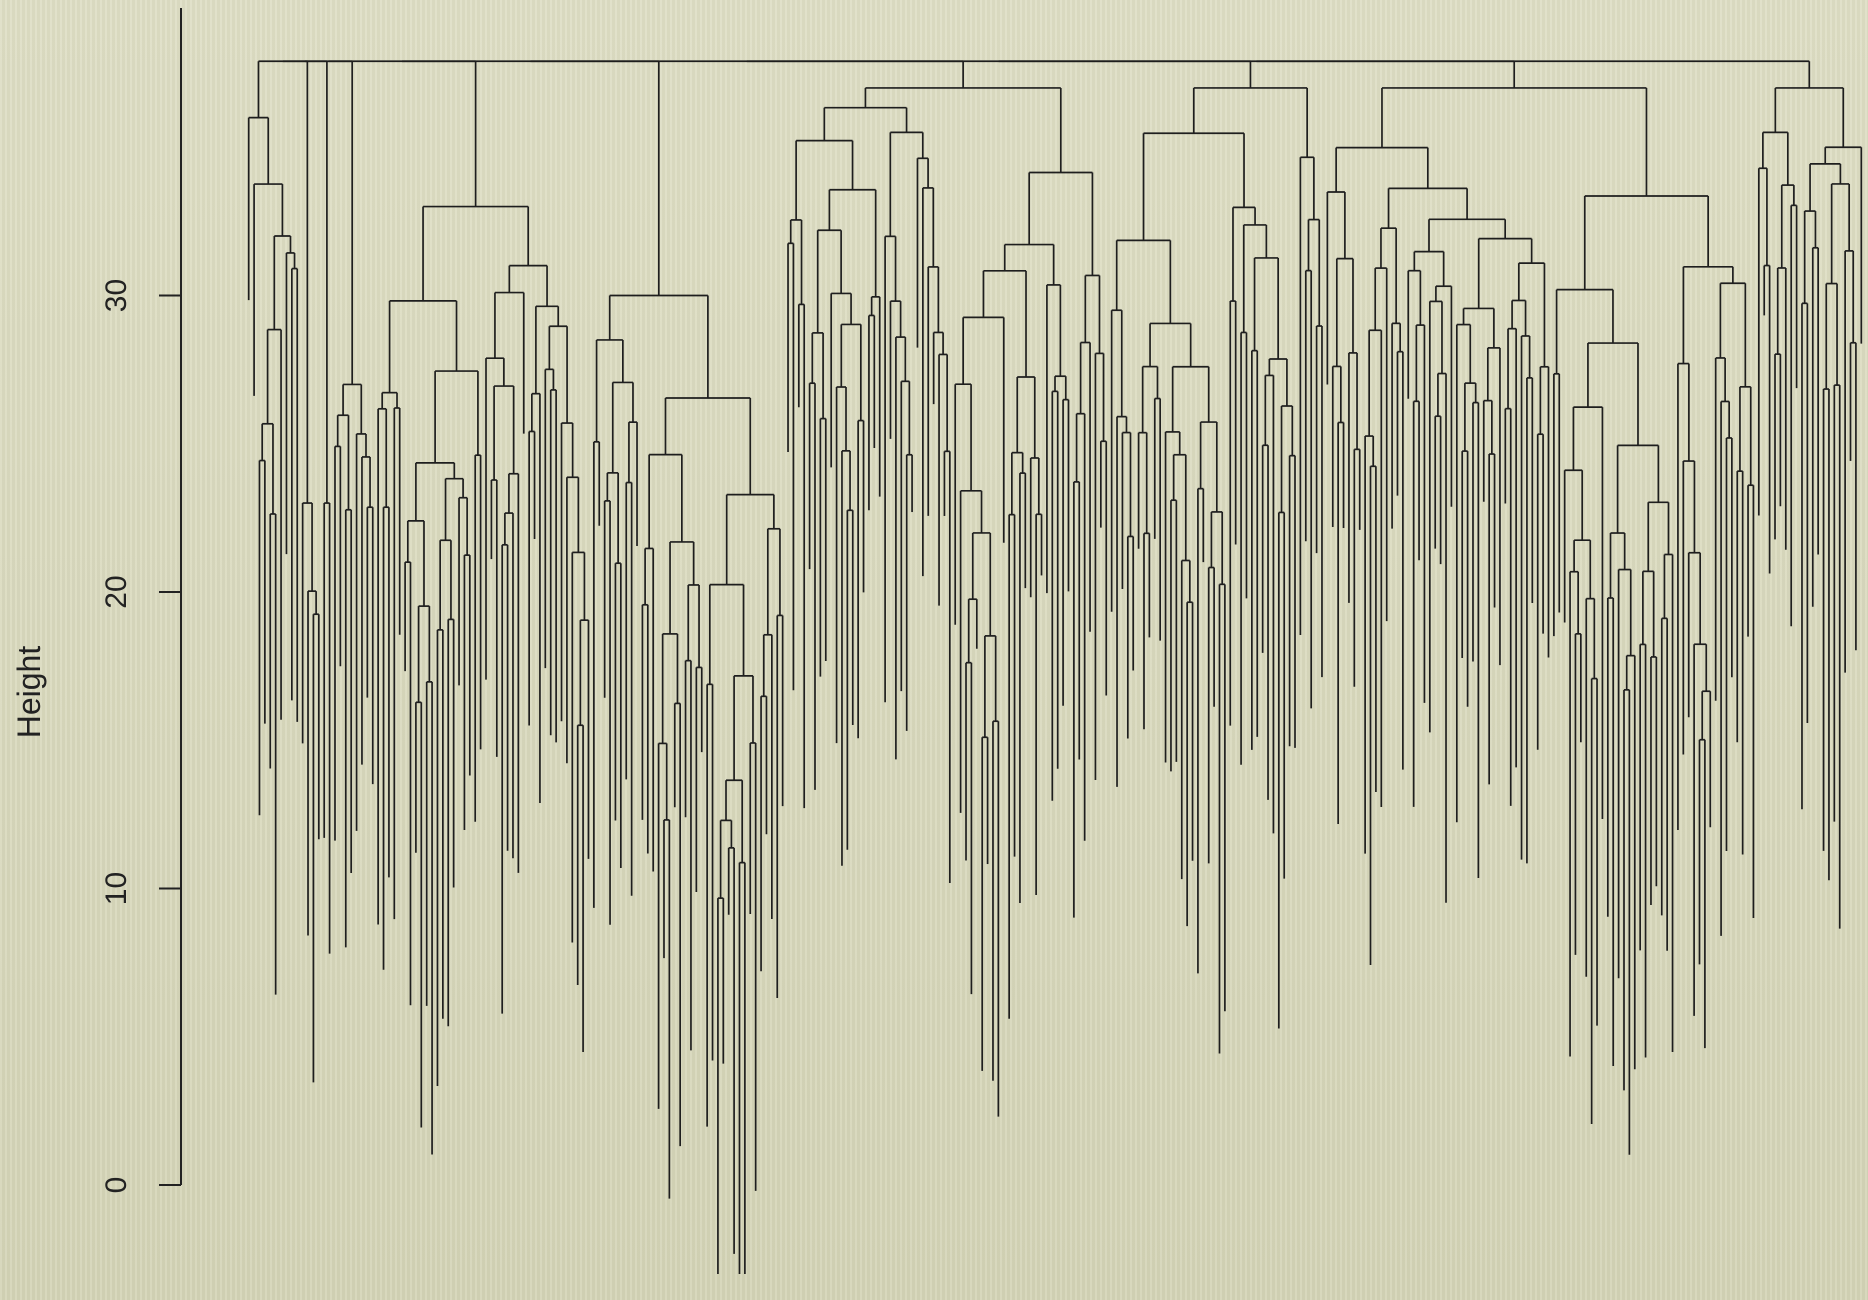  I want to click on y-tick-label: 20, so click(116, 591).